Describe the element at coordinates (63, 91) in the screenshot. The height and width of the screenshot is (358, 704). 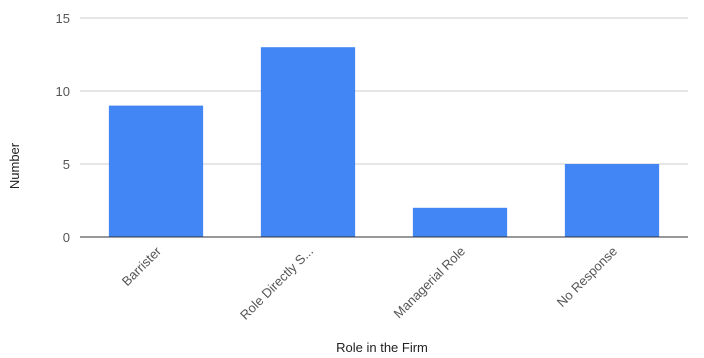
I see `y-tick-label: 10` at that location.